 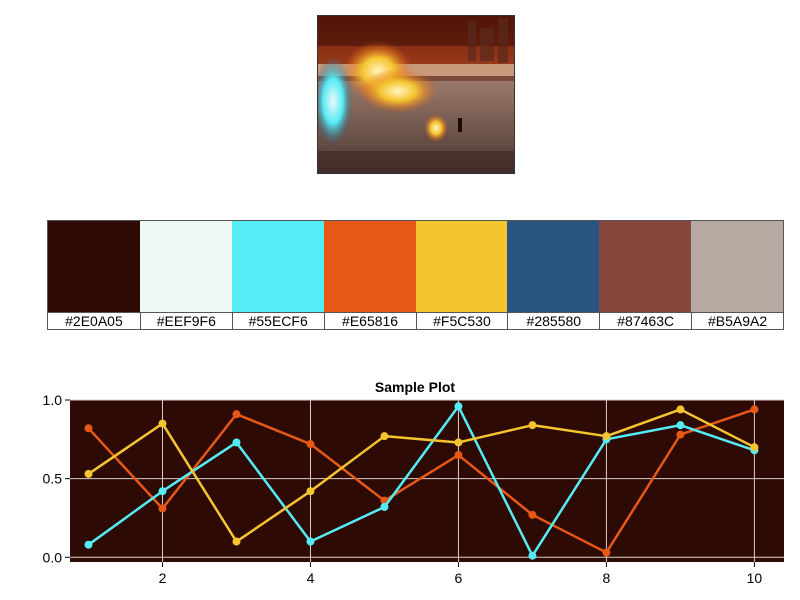 I want to click on palette-swatch: #F5C530, so click(x=461, y=275).